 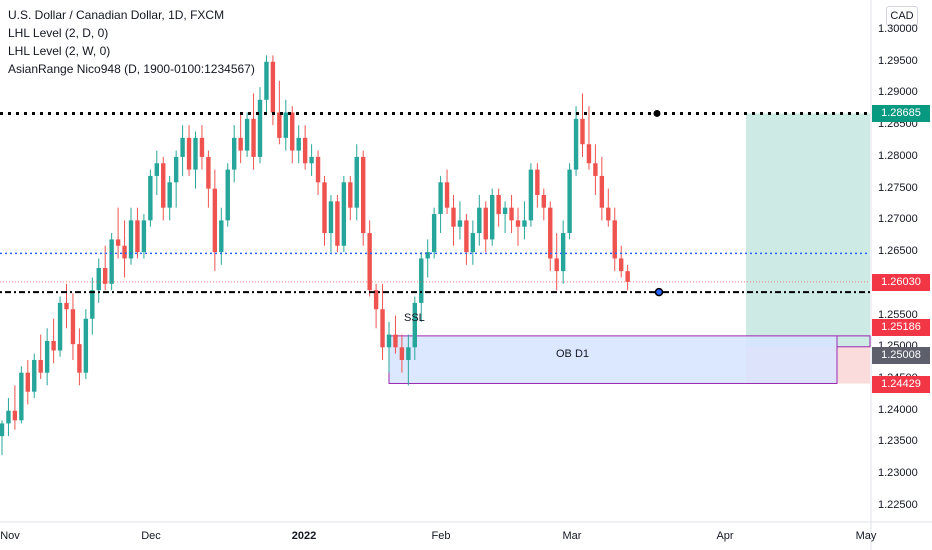 What do you see at coordinates (613, 359) in the screenshot?
I see `order-block-zone` at bounding box center [613, 359].